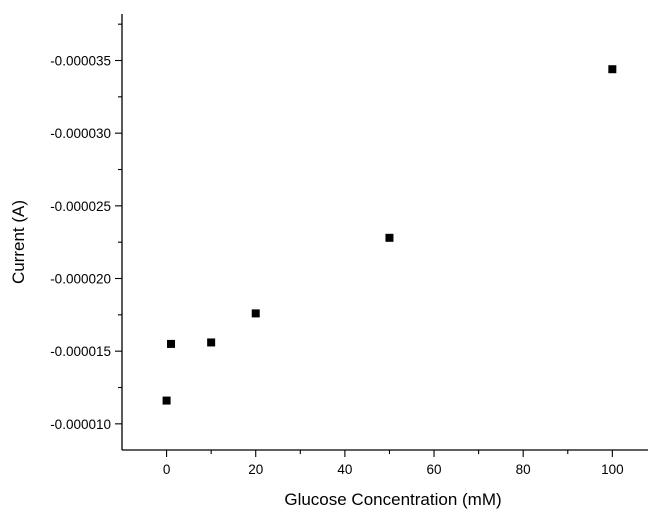 This screenshot has width=650, height=512. Describe the element at coordinates (80, 133) in the screenshot. I see `y-tick-label: -0.000030` at that location.